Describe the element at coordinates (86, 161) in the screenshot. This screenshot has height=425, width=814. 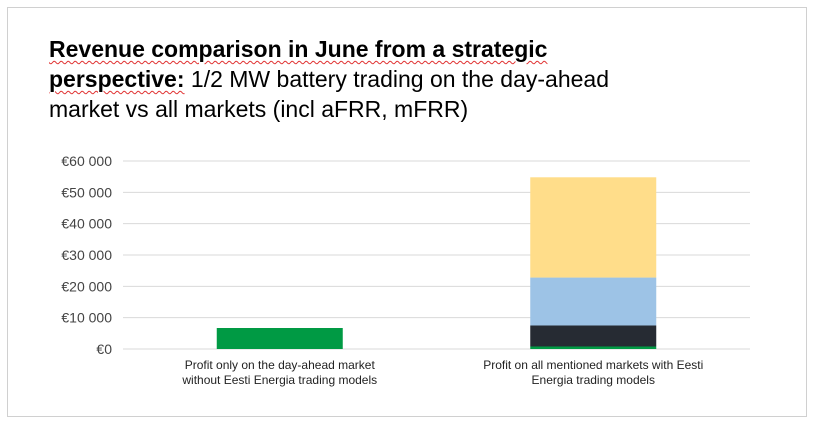
I see `y-tick-label: €60 000` at that location.